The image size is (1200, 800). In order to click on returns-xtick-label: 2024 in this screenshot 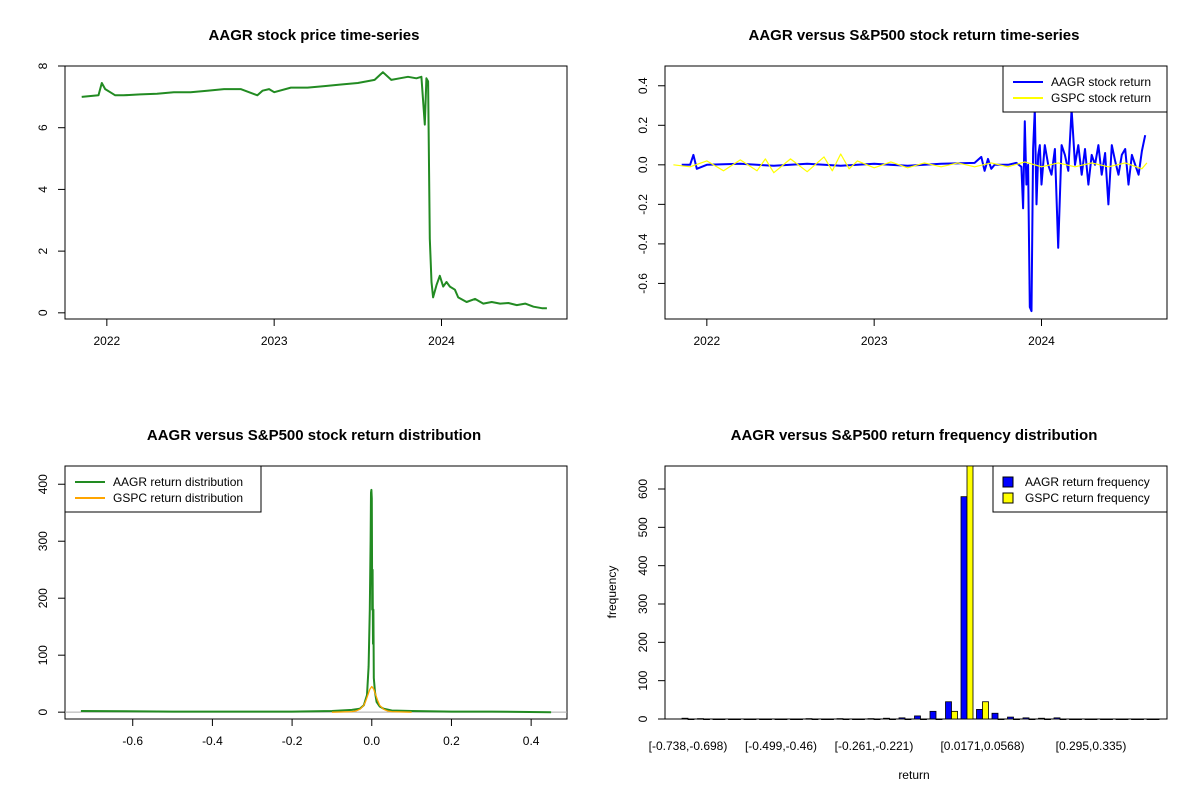, I will do `click(1041, 341)`.